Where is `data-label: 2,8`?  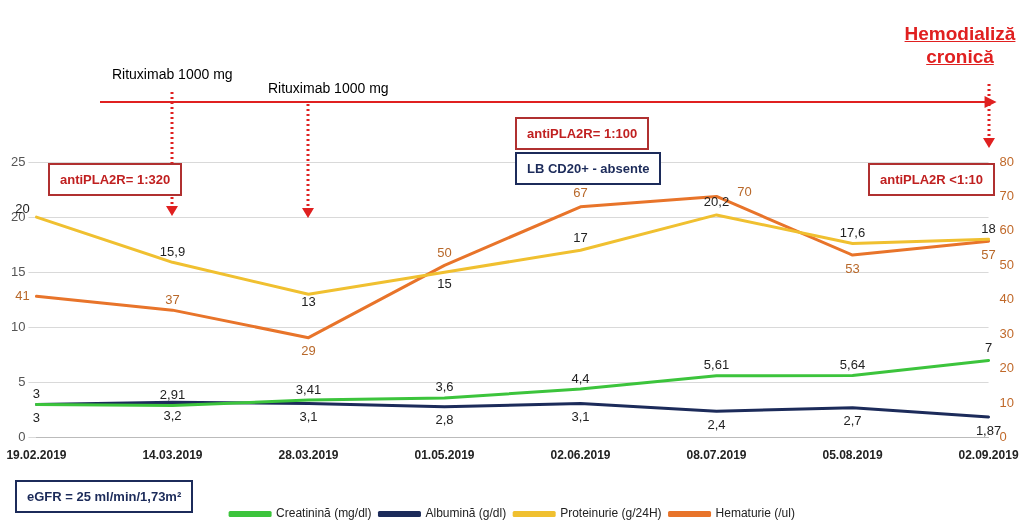
data-label: 2,8 is located at coordinates (444, 420).